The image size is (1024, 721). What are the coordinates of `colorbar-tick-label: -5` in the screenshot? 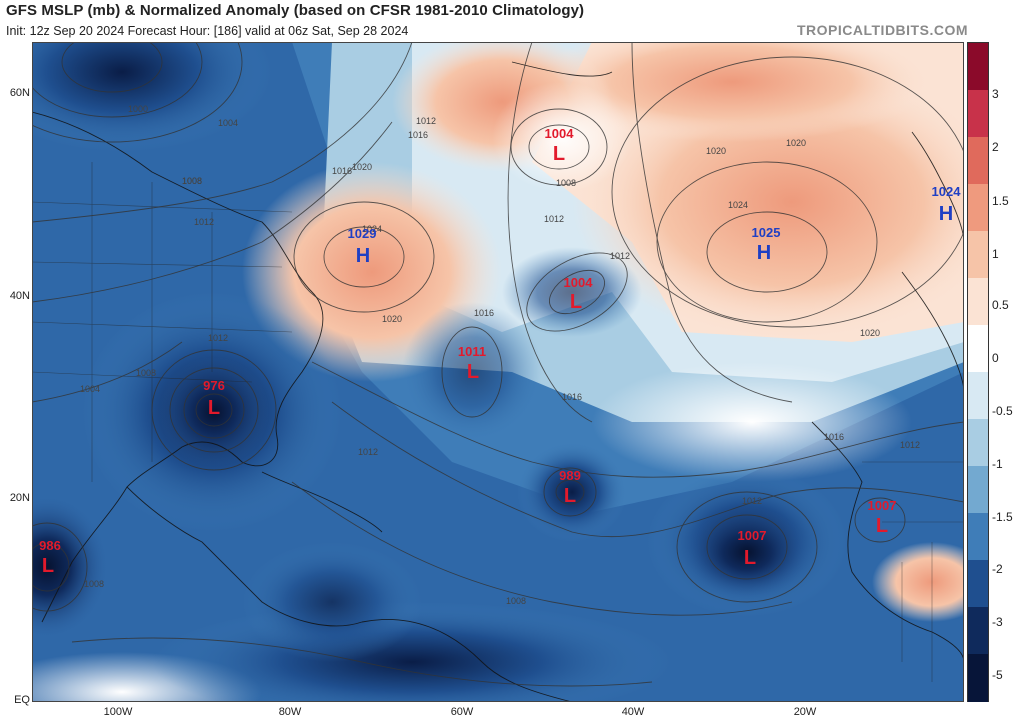 It's located at (997, 675).